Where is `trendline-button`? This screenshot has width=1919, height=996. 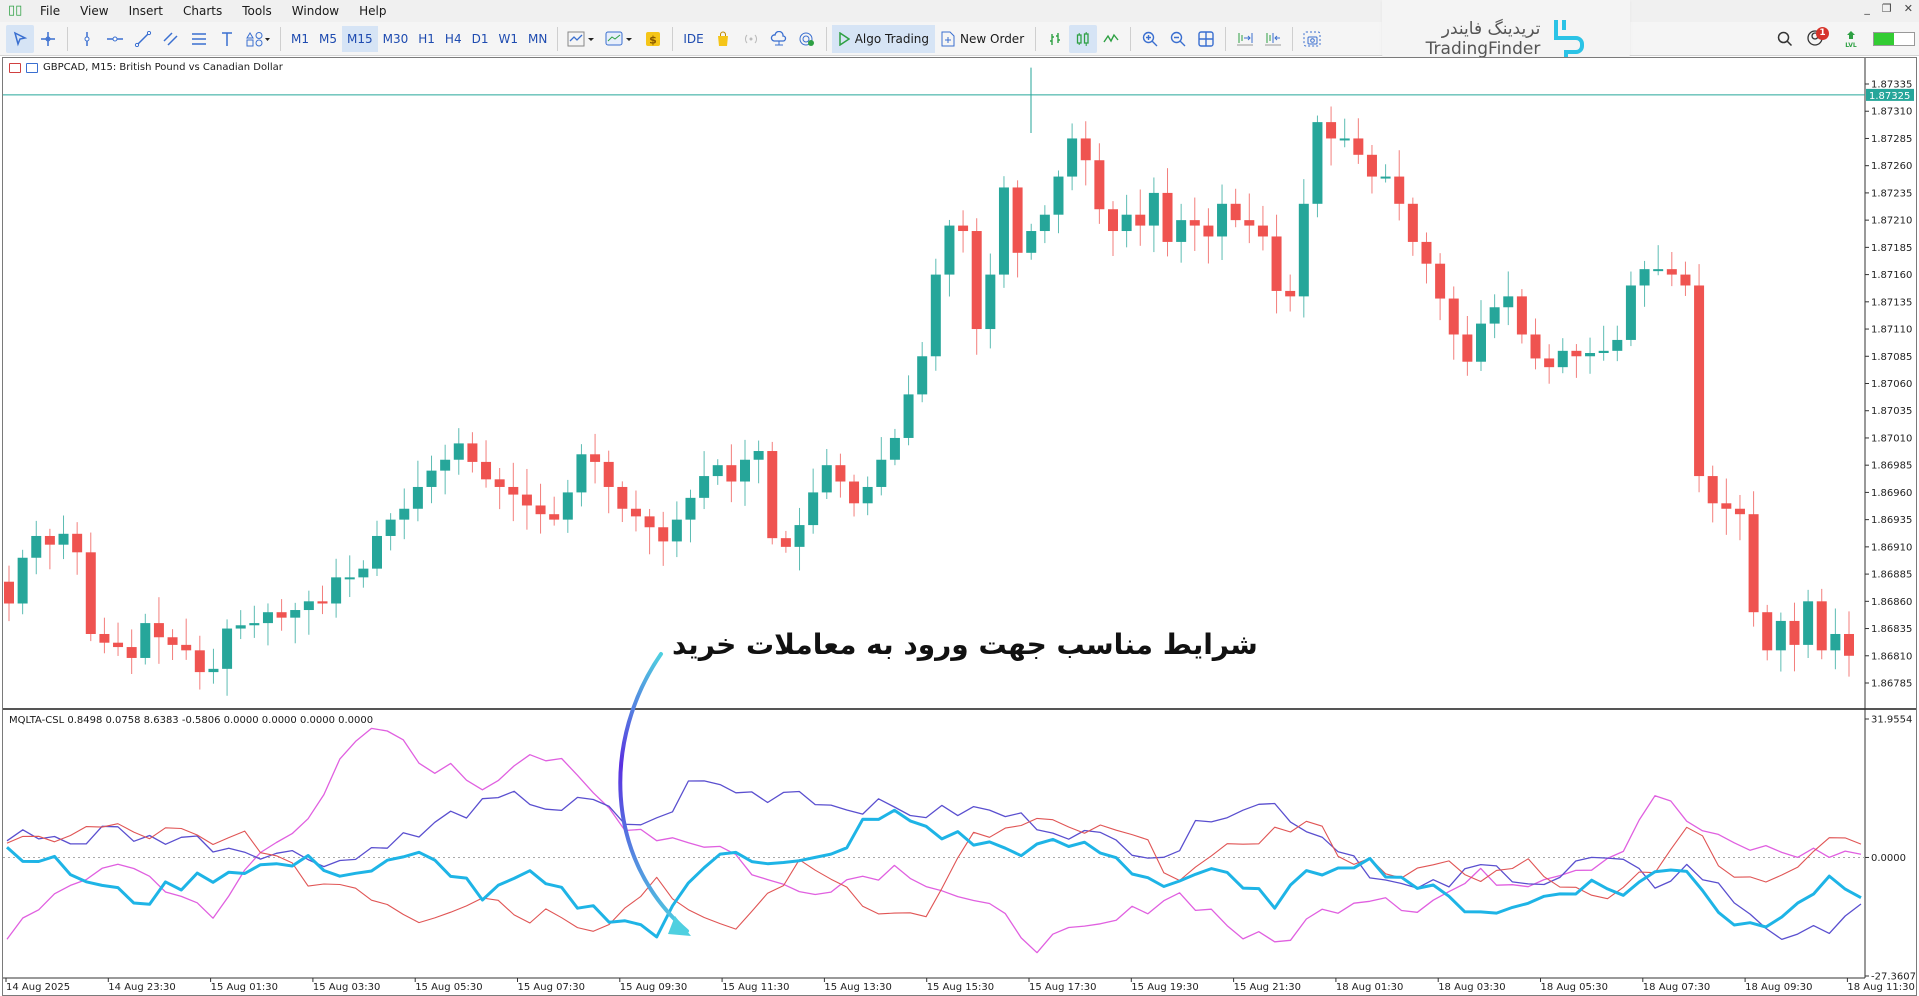 trendline-button is located at coordinates (143, 39).